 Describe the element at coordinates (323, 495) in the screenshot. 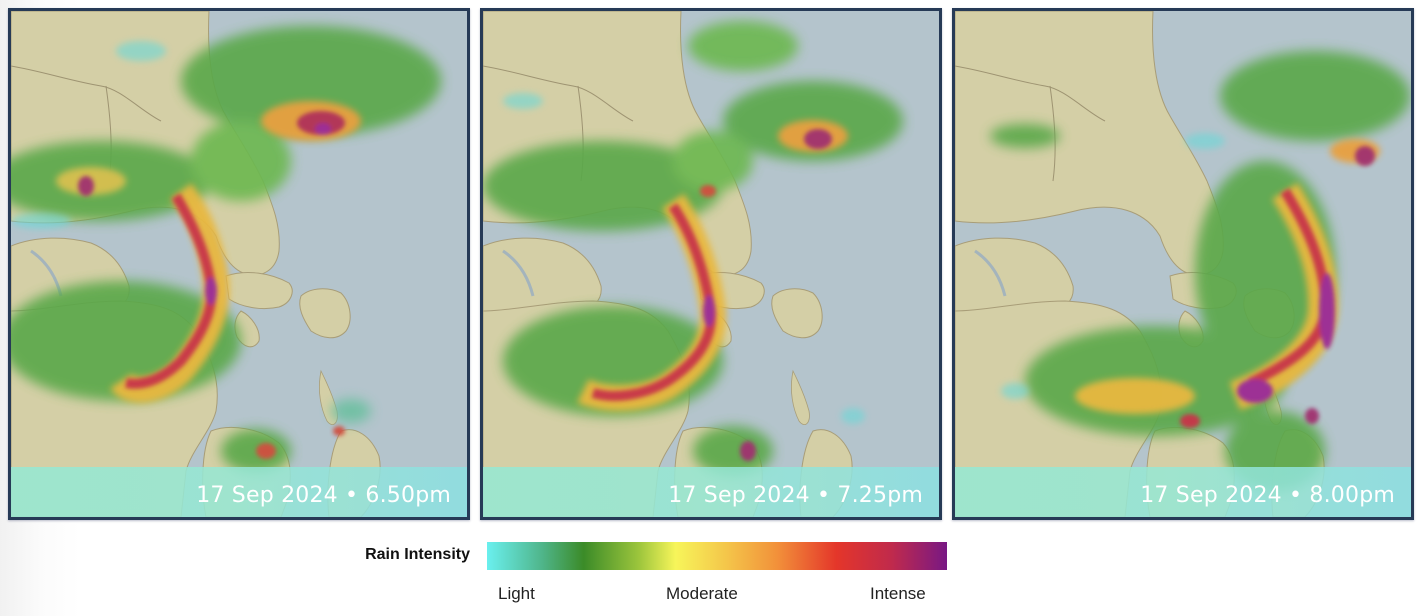

I see `timestamp-label: 17 Sep 2024 • 6.50pm` at that location.